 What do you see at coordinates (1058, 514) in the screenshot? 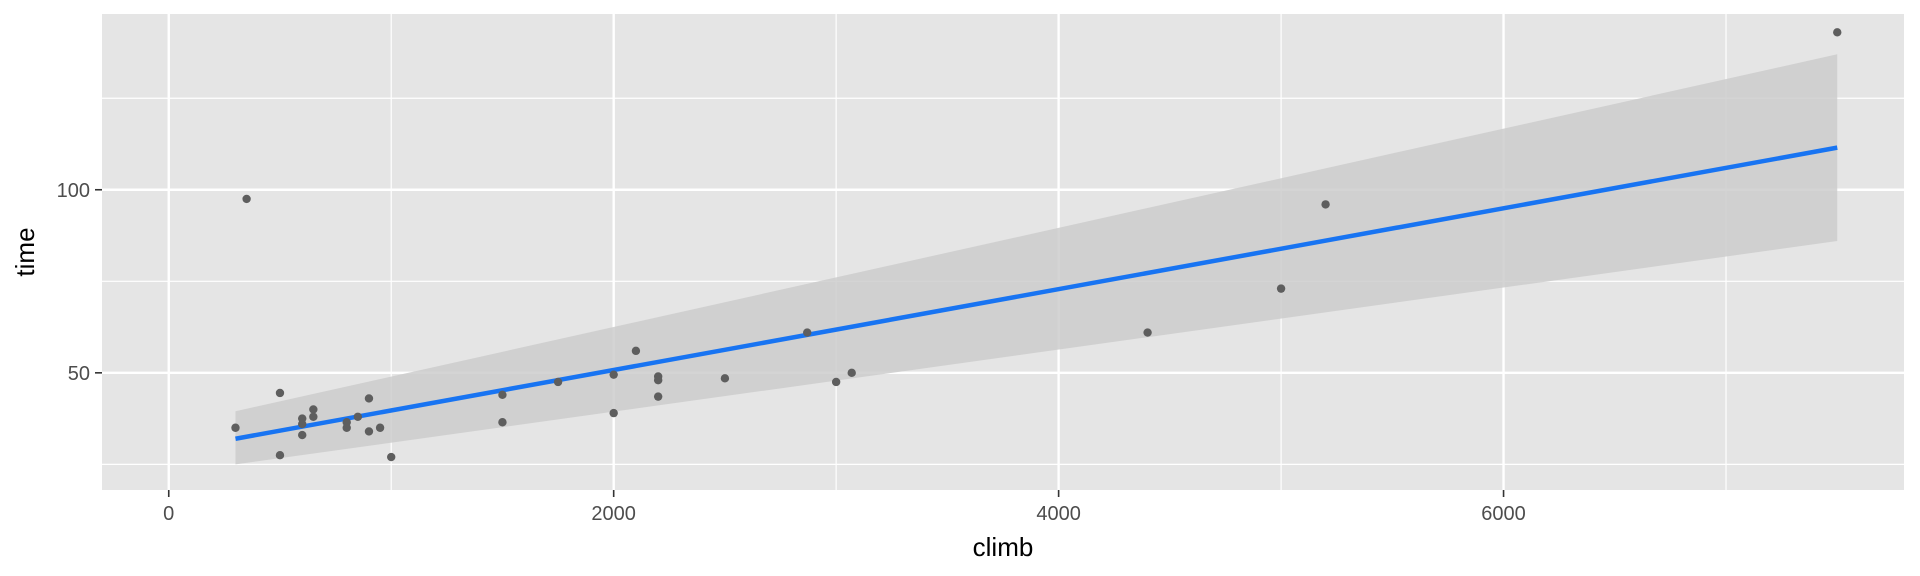
I see `x-tick-label: 4000` at bounding box center [1058, 514].